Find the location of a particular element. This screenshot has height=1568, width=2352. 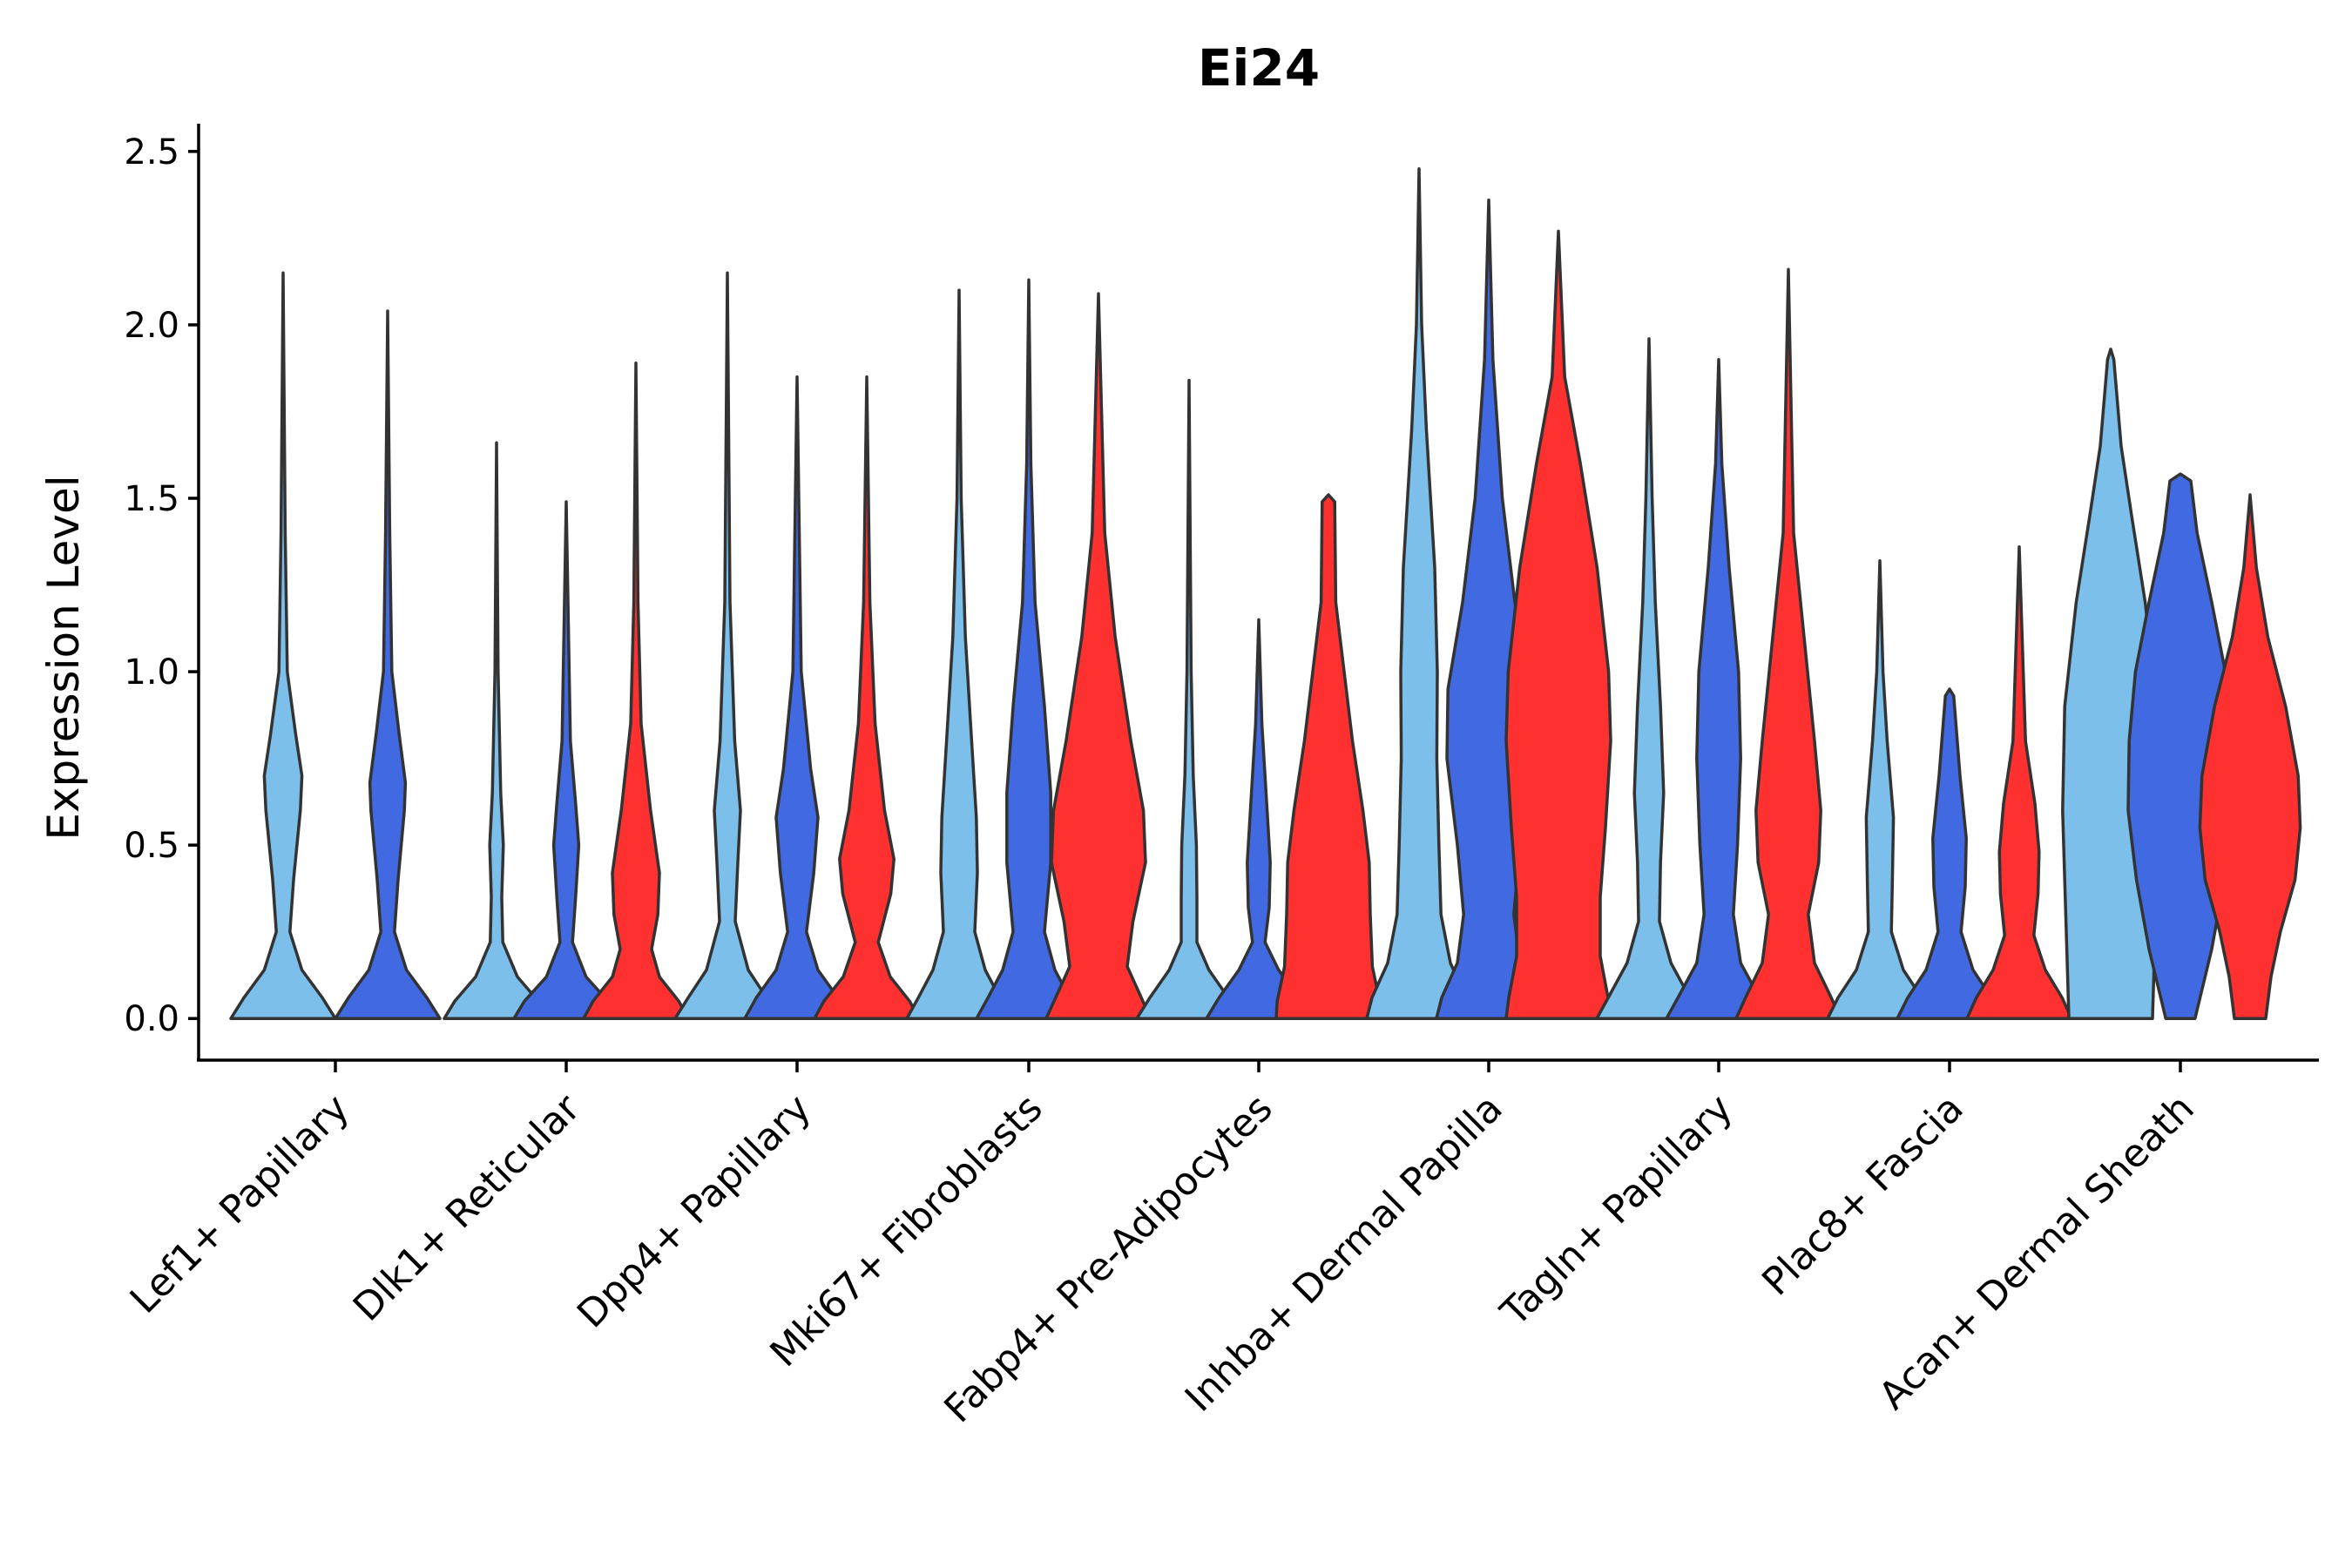

chart-title: Ei24 is located at coordinates (1259, 68).